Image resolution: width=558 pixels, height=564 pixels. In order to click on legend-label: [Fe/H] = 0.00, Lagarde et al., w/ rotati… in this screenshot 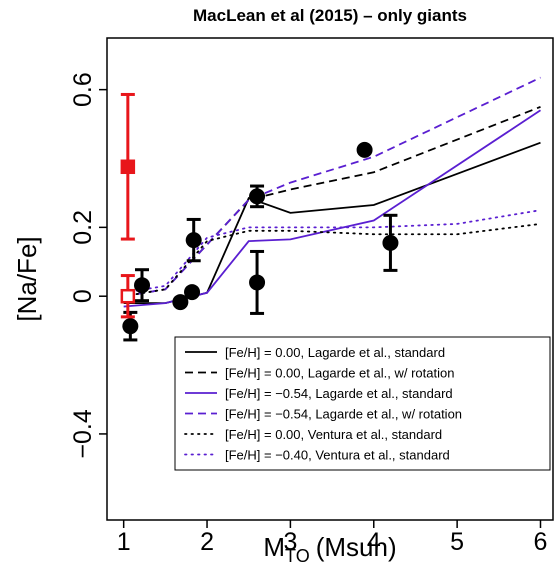, I will do `click(339, 373)`.